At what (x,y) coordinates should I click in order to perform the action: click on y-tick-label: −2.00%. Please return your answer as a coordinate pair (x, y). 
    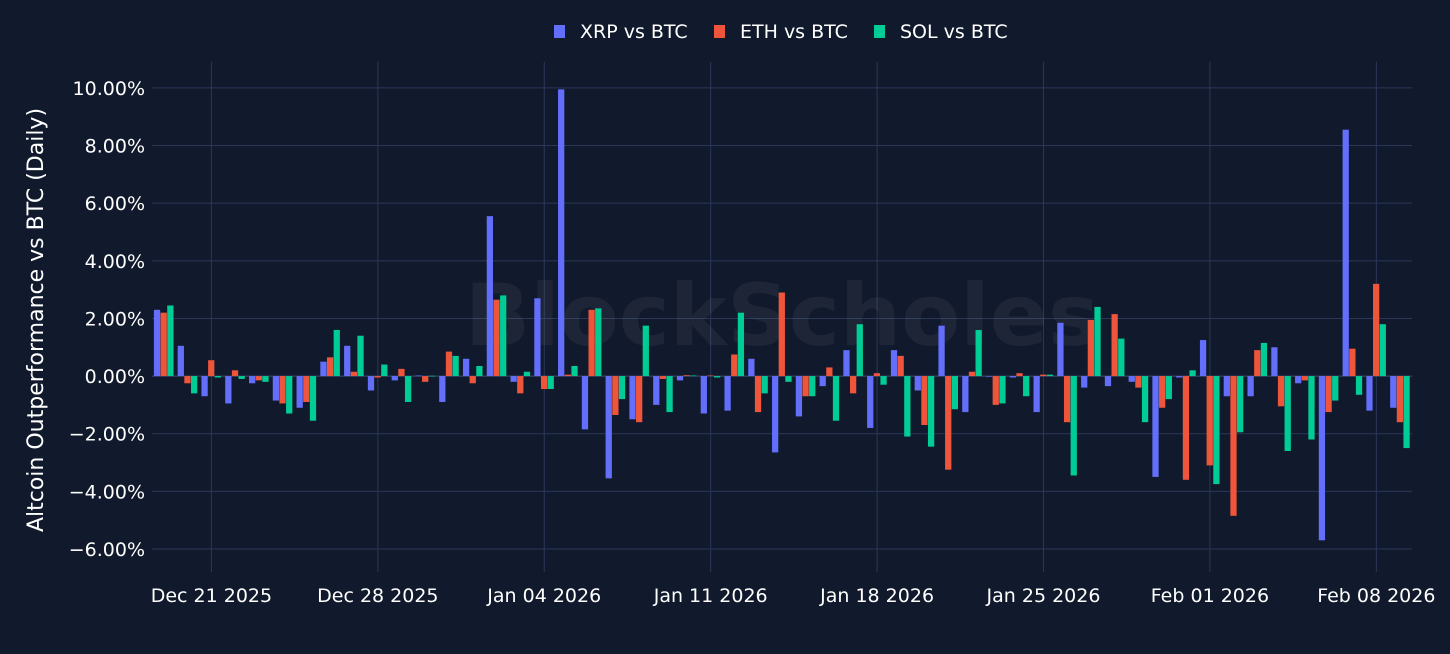
    Looking at the image, I should click on (107, 435).